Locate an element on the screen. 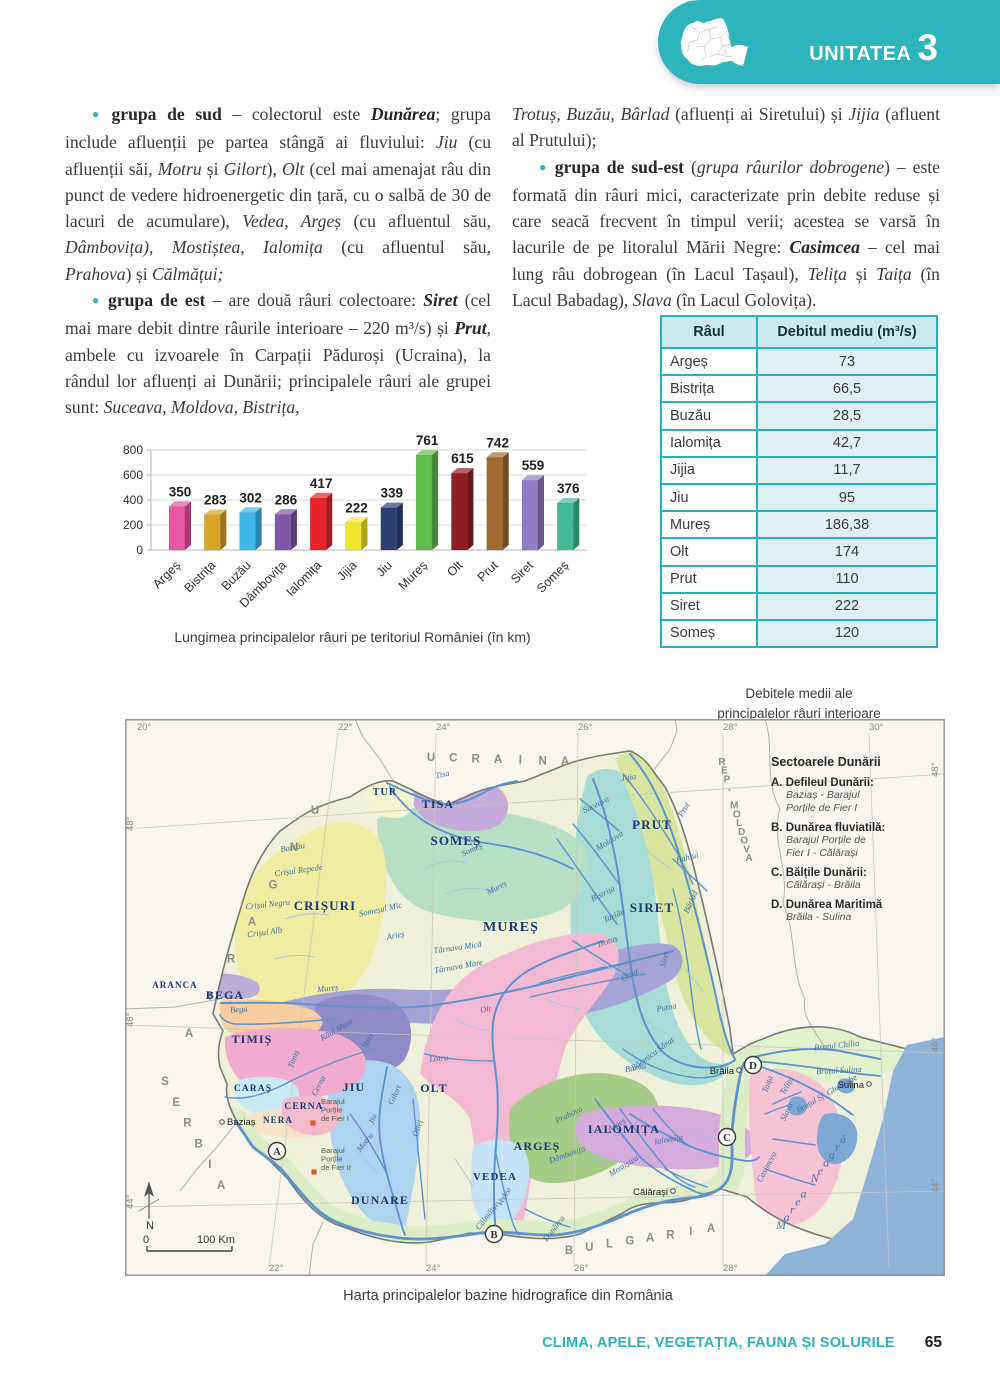  river-name-cell: Prut is located at coordinates (709, 579).